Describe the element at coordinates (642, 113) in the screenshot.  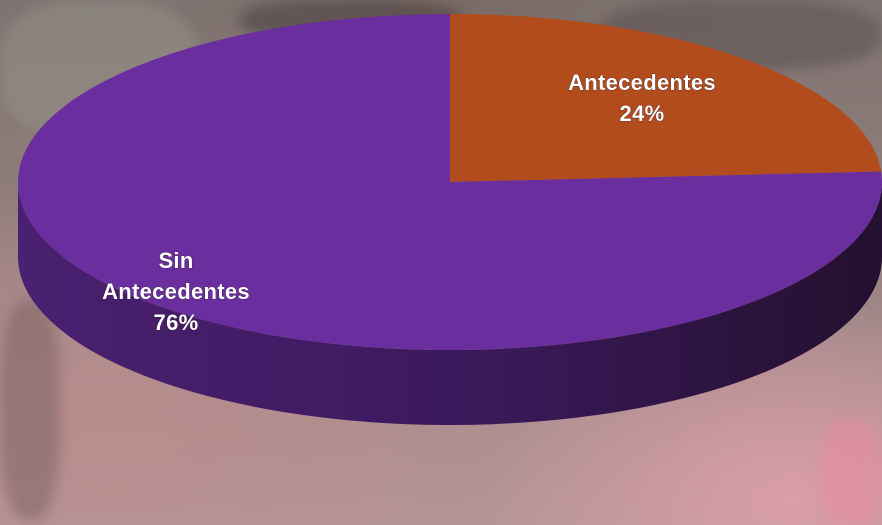
I see `slice-label-0-line-1: 24%` at that location.